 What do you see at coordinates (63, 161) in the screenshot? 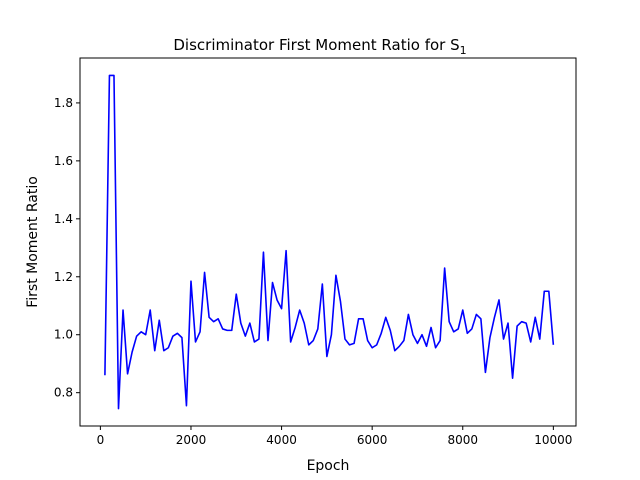
I see `y-tick-label: 1.6` at bounding box center [63, 161].